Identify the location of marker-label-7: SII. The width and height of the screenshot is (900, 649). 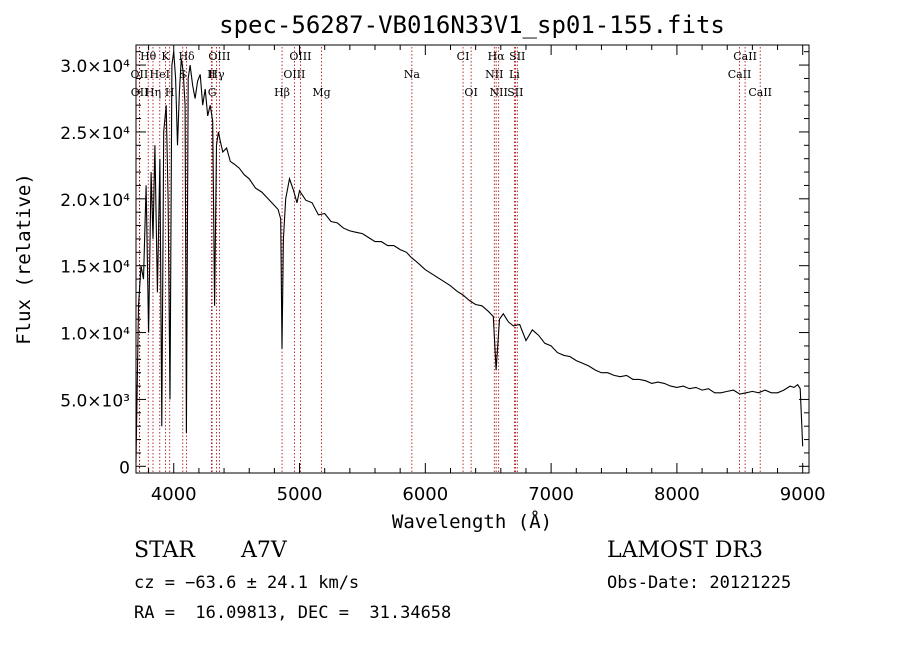
(517, 56).